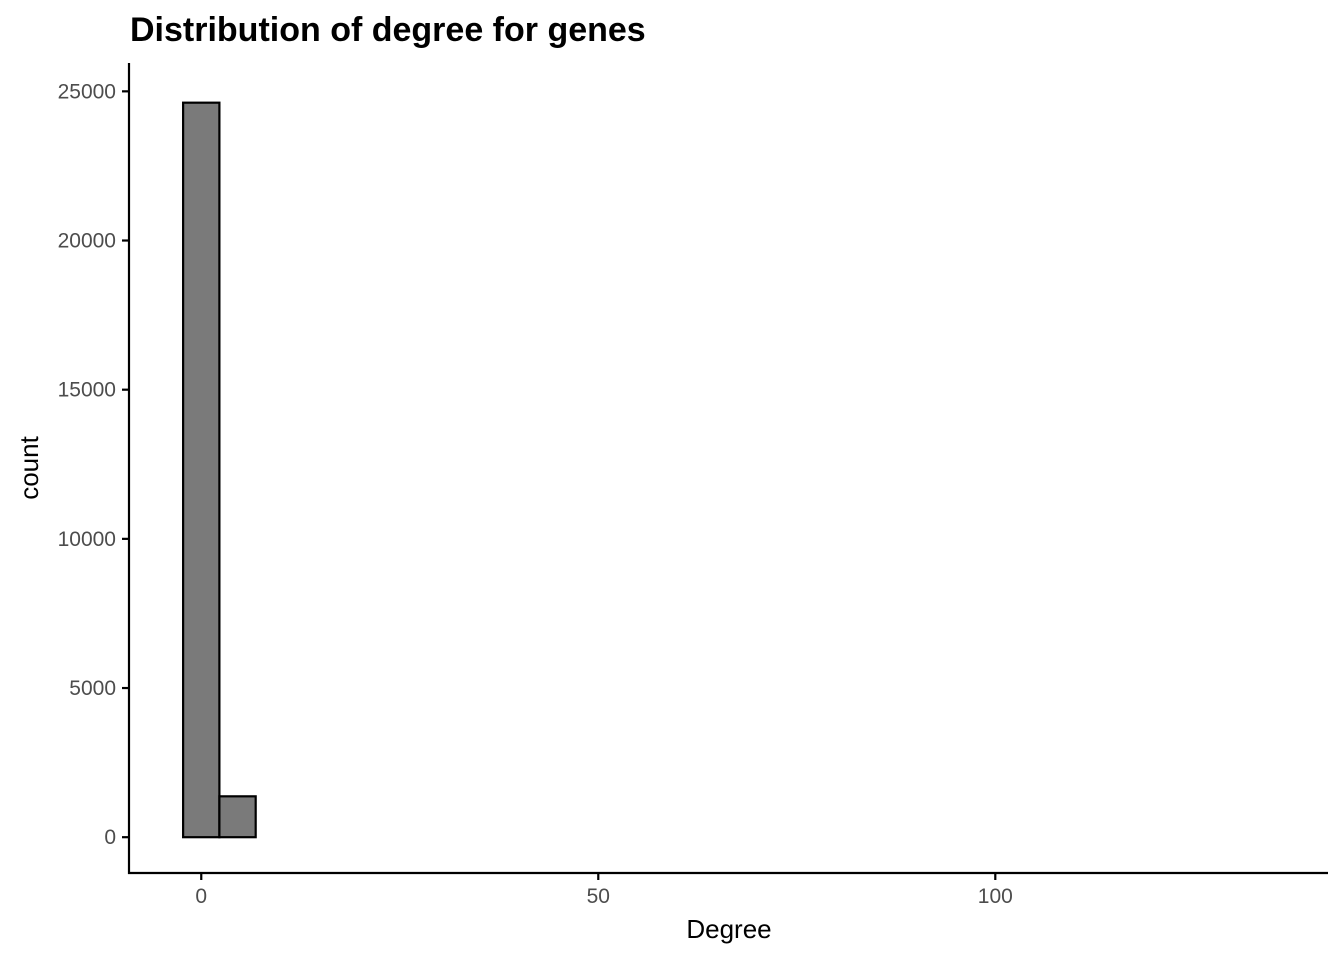 This screenshot has height=960, width=1344. I want to click on x-ticks-group: 0 50 100, so click(604, 890).